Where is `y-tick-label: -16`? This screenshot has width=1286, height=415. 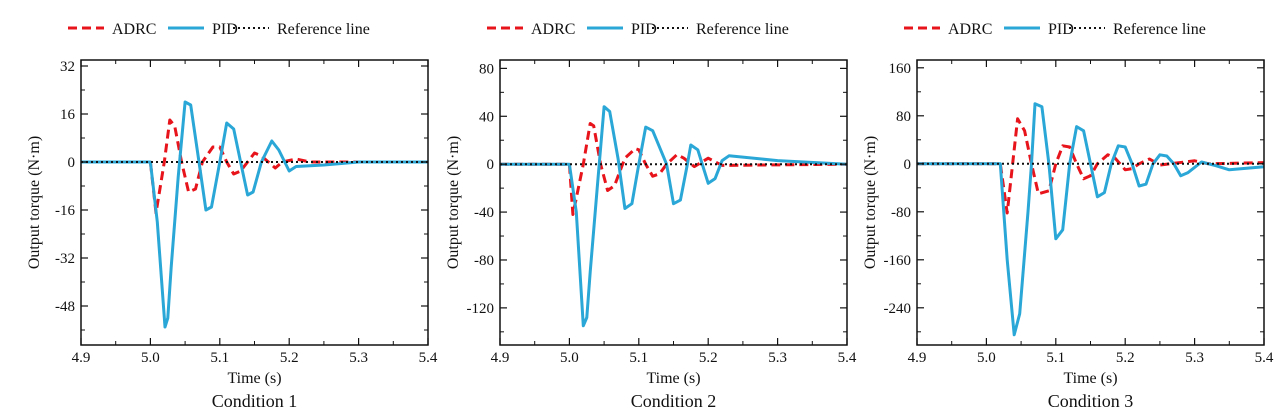 y-tick-label: -16 is located at coordinates (65, 211).